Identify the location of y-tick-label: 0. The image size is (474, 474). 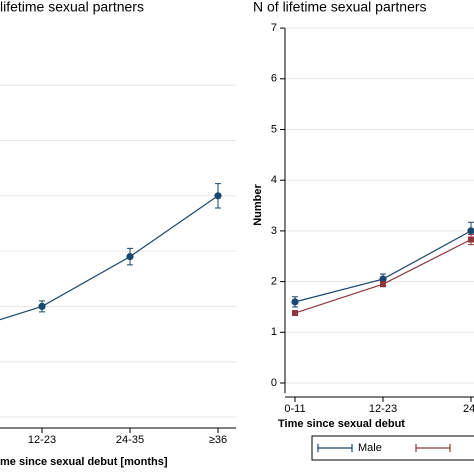
(274, 383).